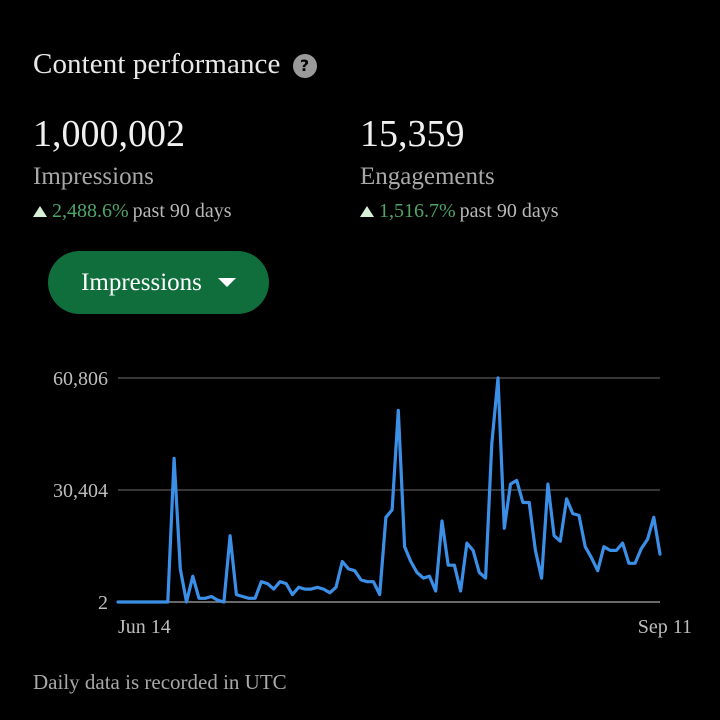 The width and height of the screenshot is (720, 720). What do you see at coordinates (80, 379) in the screenshot?
I see `y-tick-label: 60,806` at bounding box center [80, 379].